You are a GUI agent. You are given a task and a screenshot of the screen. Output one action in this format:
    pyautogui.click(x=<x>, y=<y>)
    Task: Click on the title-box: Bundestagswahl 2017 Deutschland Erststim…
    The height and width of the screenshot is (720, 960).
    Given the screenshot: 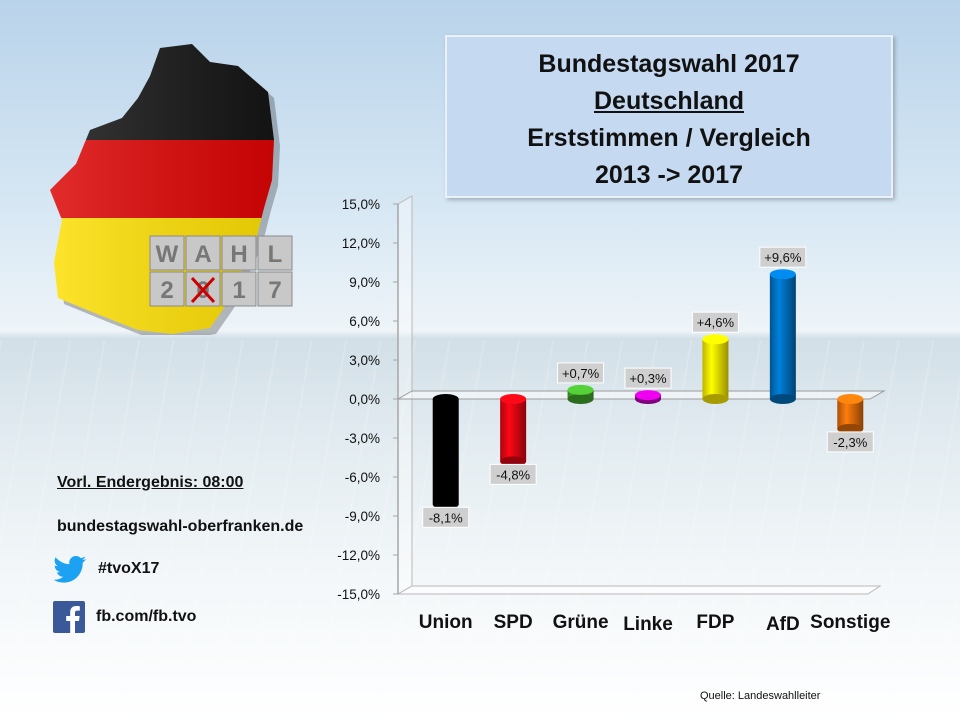 What is the action you would take?
    pyautogui.click(x=669, y=116)
    